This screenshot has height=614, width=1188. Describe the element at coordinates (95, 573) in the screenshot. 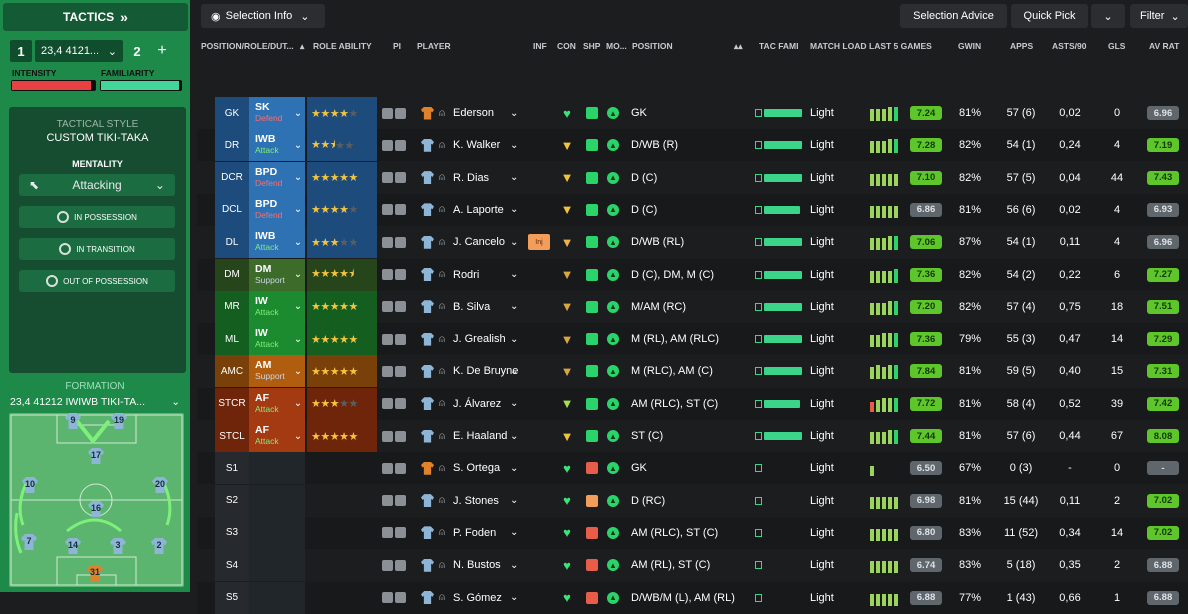

I see `pitch-goalkeeper: 31` at that location.